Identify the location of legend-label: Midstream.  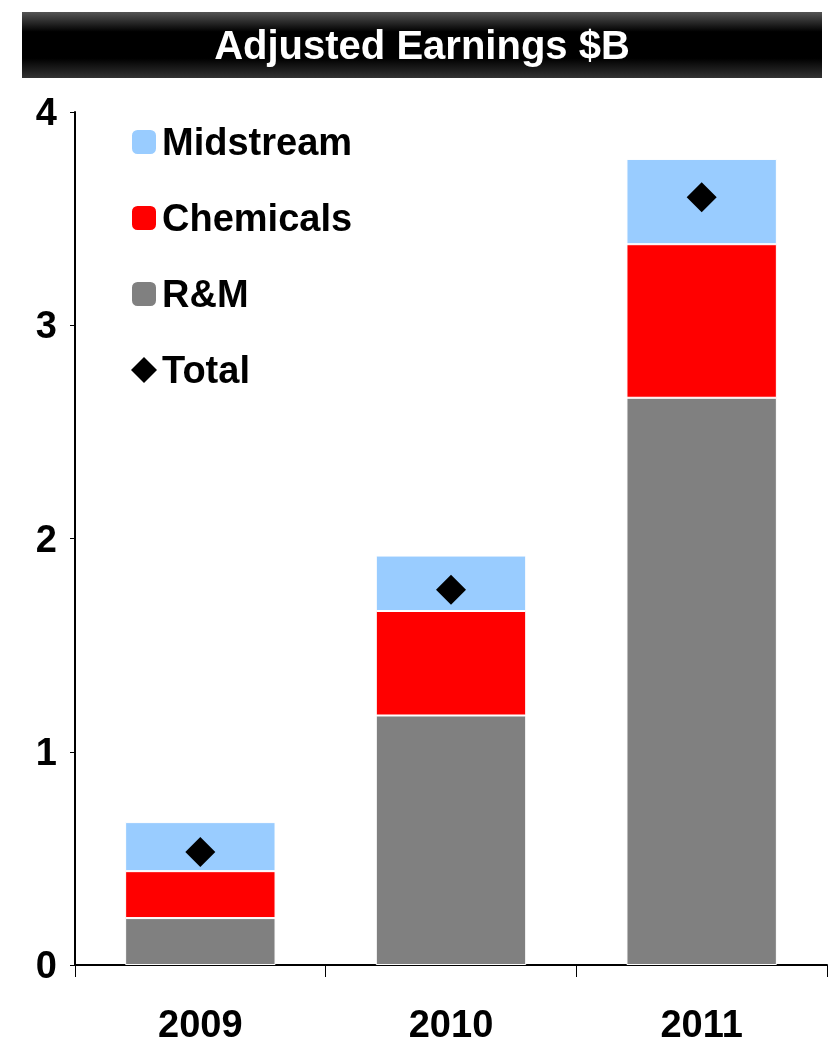
(257, 142).